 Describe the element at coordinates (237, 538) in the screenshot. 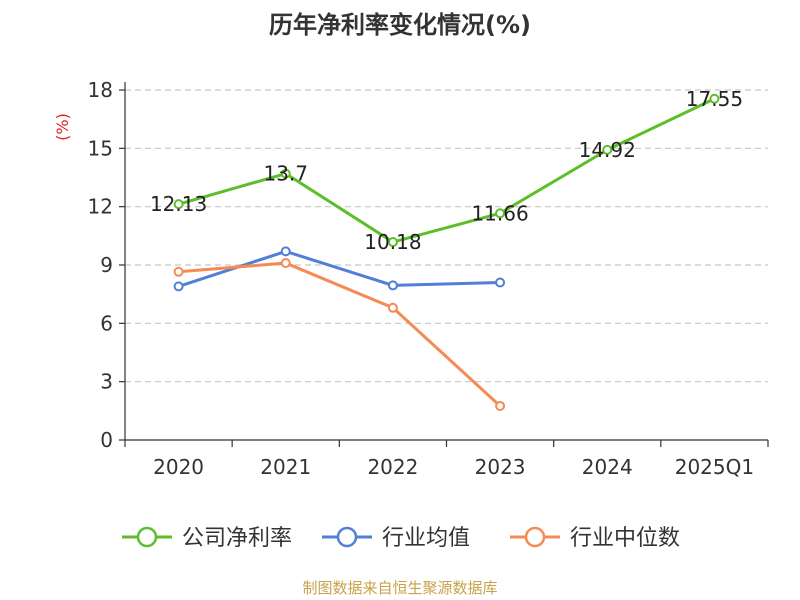

I see `legend-label: 公司净利率` at that location.